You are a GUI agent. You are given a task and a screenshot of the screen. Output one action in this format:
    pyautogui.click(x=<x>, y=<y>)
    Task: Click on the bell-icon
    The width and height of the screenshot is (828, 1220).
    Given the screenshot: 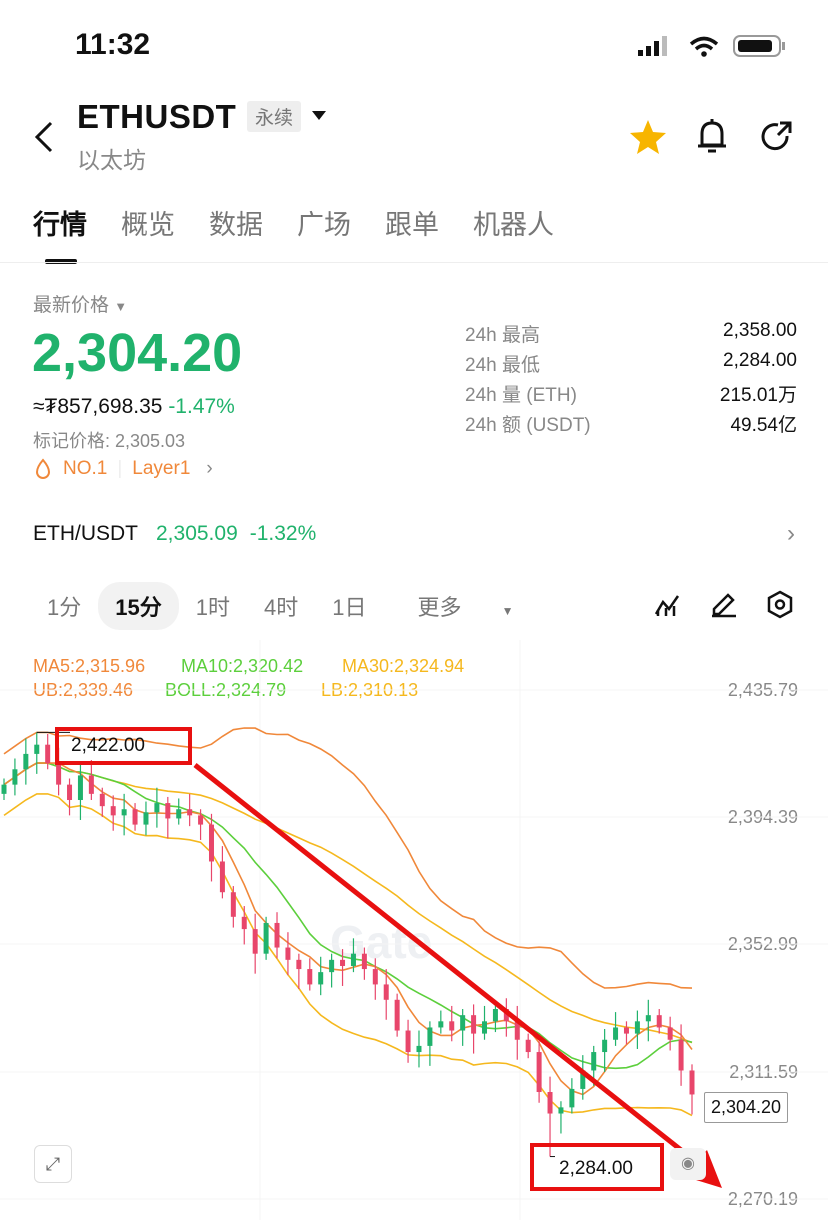 What is the action you would take?
    pyautogui.click(x=712, y=137)
    